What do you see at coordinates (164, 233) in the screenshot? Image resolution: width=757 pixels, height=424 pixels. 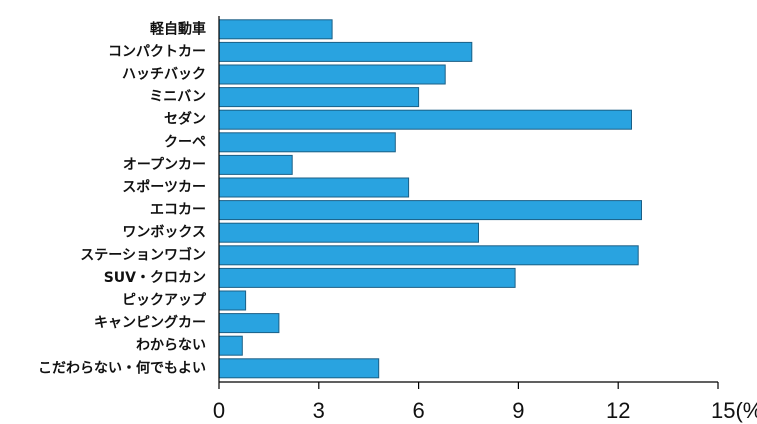 I see `category-label: ワンボックス` at bounding box center [164, 233].